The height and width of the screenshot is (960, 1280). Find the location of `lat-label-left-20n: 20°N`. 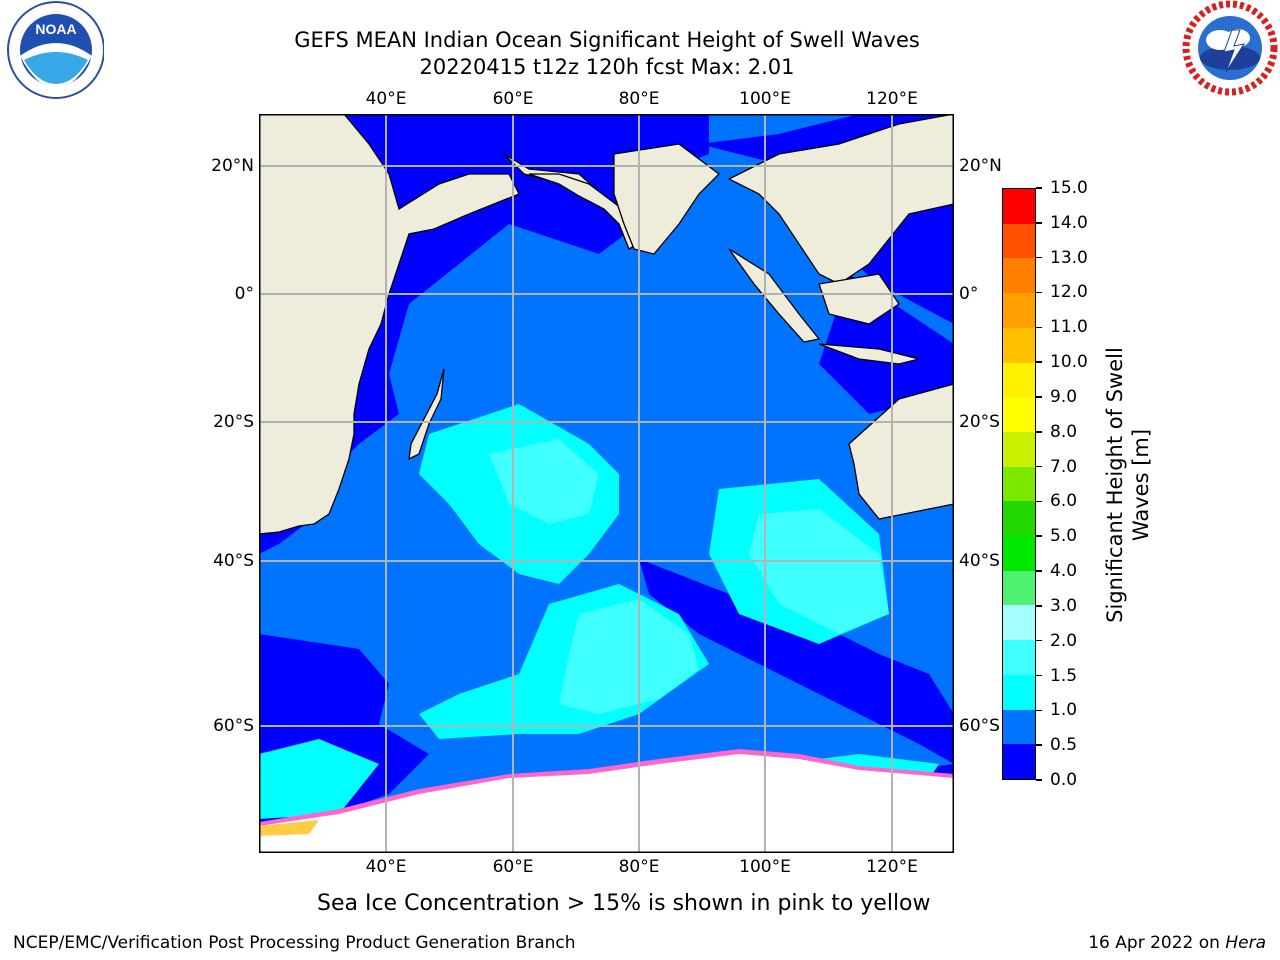

lat-label-left-20n: 20°N is located at coordinates (232, 166).